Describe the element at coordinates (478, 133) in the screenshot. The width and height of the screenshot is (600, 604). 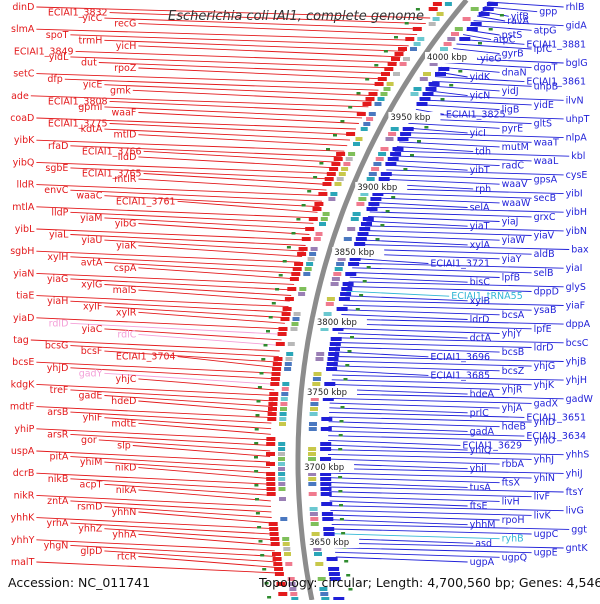
I see `gene-label: yicI` at that location.